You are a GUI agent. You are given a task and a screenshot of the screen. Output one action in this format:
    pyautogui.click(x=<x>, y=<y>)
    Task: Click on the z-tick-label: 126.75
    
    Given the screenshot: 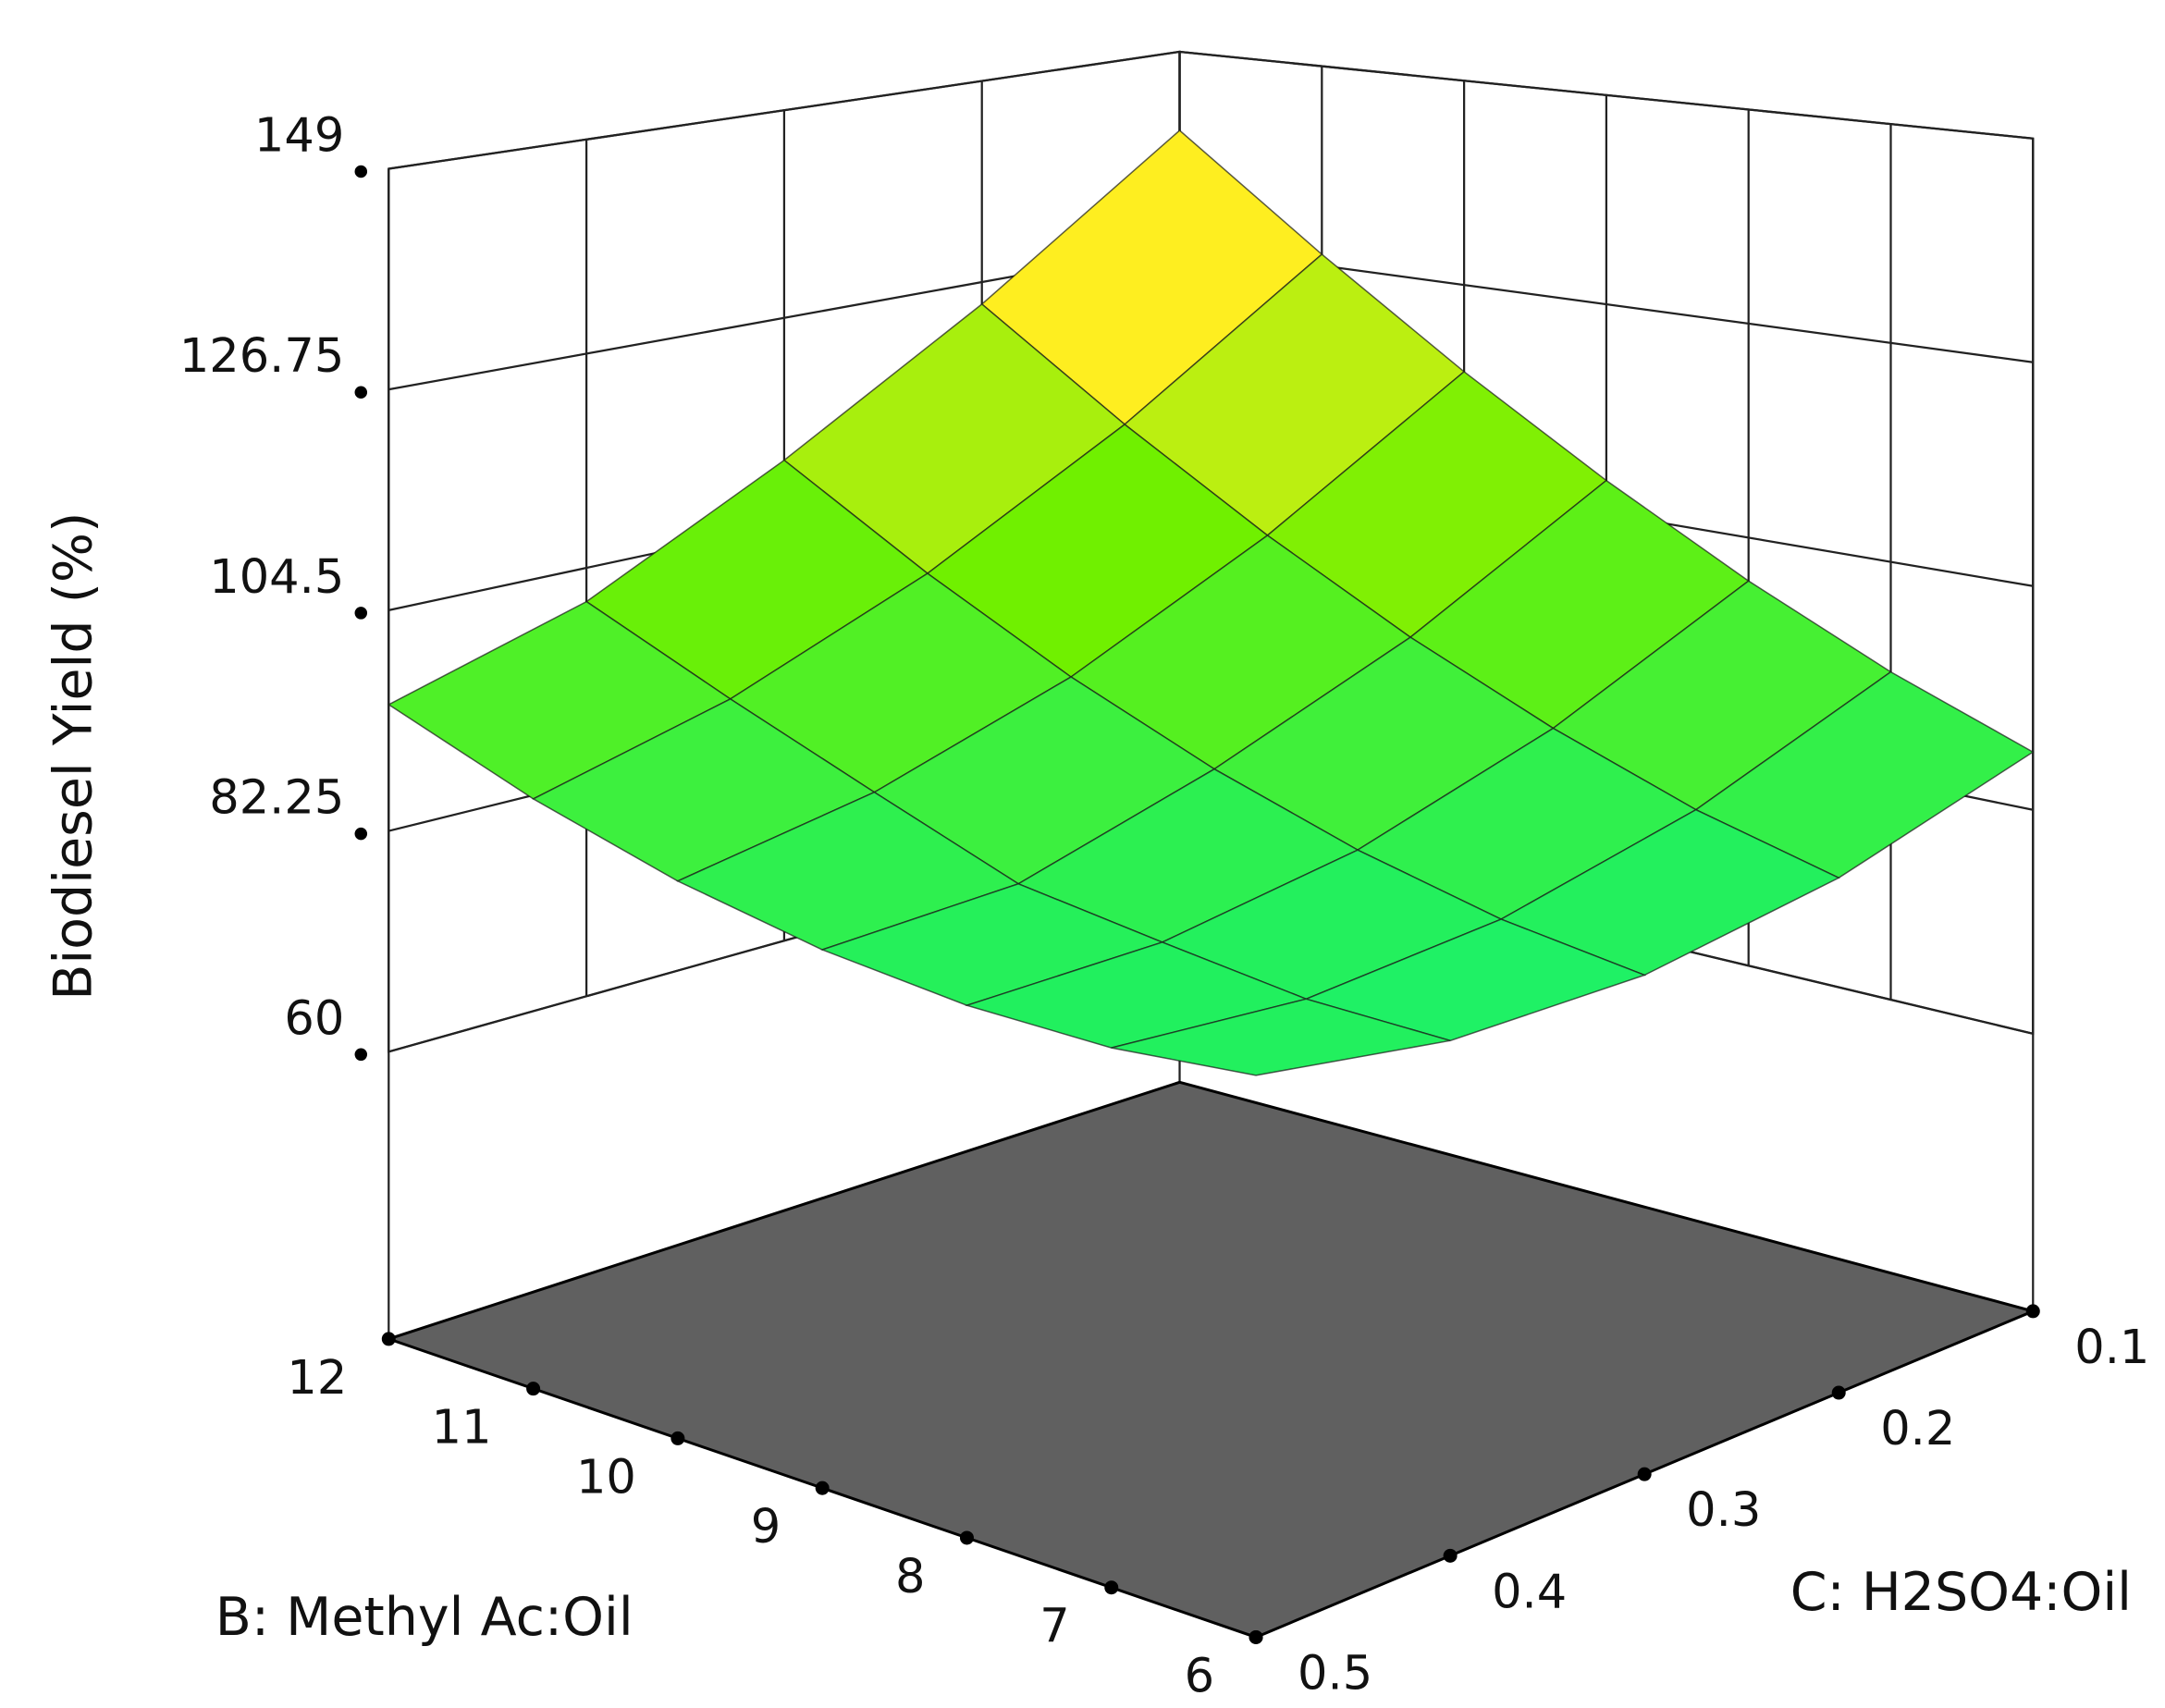 What is the action you would take?
    pyautogui.click(x=261, y=356)
    